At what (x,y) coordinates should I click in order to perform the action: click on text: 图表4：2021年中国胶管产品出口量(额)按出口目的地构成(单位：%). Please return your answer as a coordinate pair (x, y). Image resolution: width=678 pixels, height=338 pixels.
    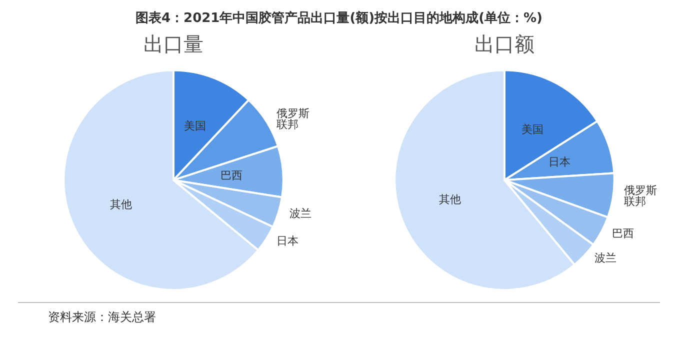
    Looking at the image, I should click on (339, 19).